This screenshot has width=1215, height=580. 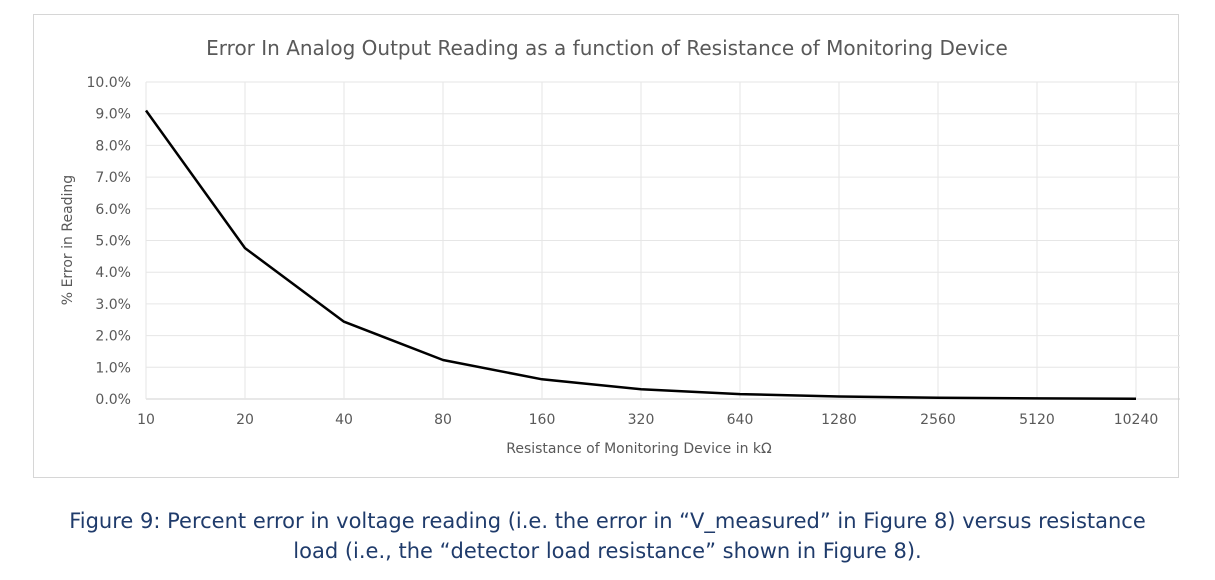 What do you see at coordinates (113, 273) in the screenshot?
I see `y-tick-label: 4.0%` at bounding box center [113, 273].